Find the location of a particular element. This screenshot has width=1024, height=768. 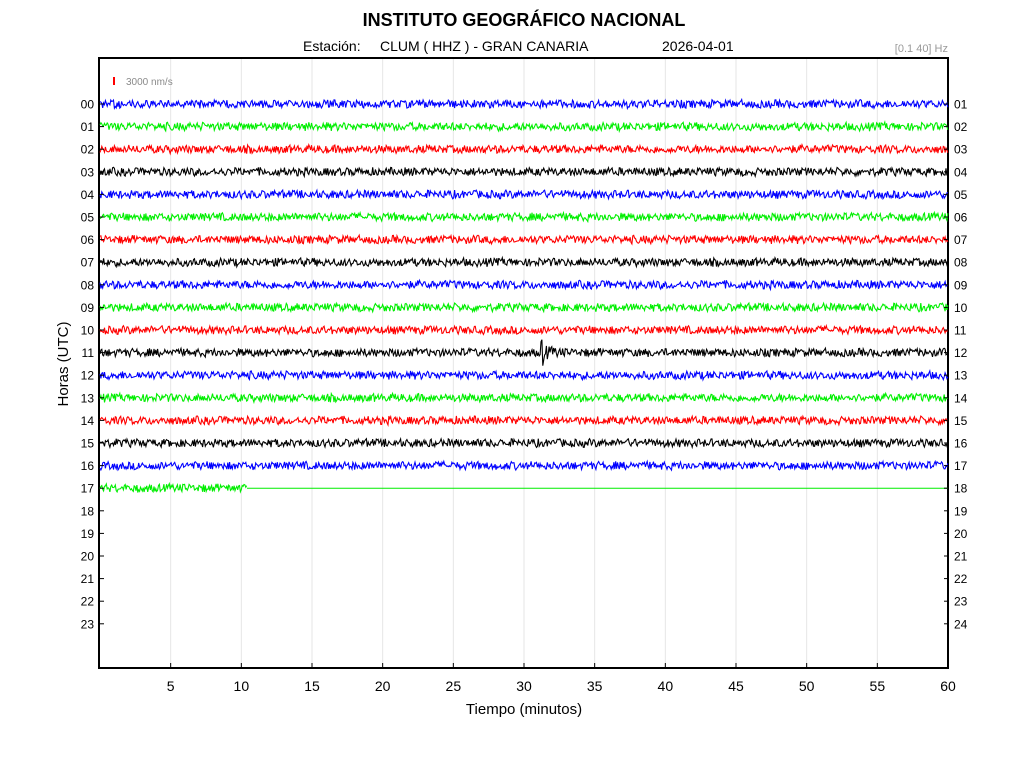

left-hour-label: 15 is located at coordinates (88, 444).